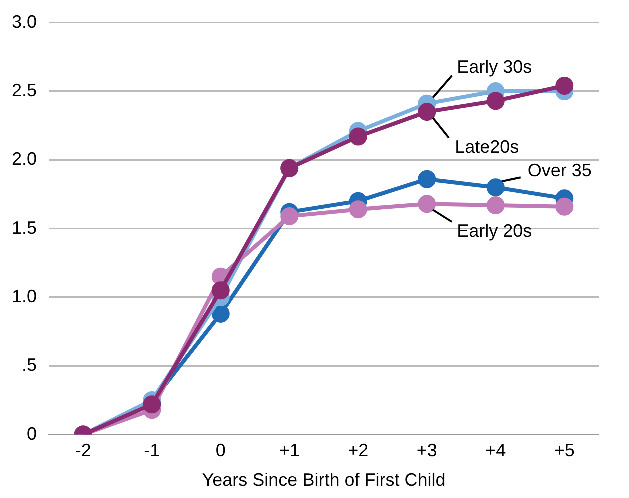 The image size is (629, 498). What do you see at coordinates (494, 231) in the screenshot?
I see `series-label: Early 20s` at bounding box center [494, 231].